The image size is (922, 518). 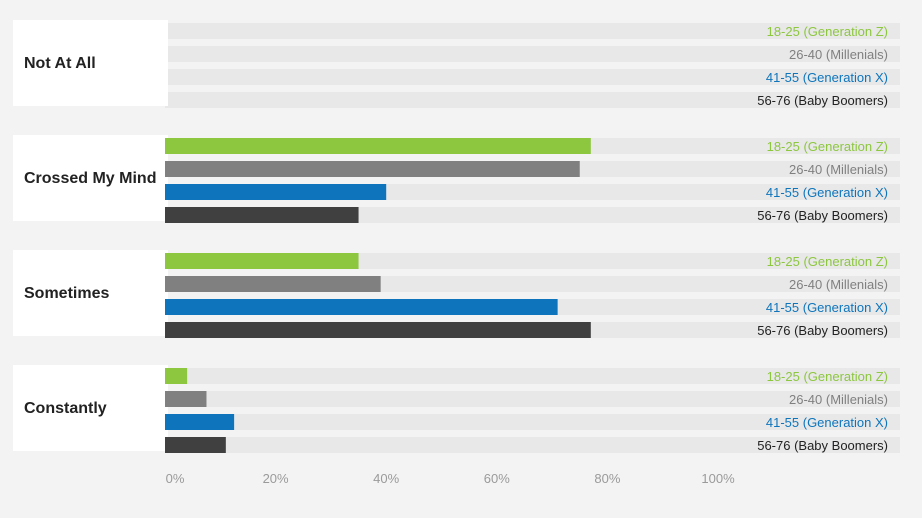 I want to click on x-tick-label: 0%, so click(x=175, y=478).